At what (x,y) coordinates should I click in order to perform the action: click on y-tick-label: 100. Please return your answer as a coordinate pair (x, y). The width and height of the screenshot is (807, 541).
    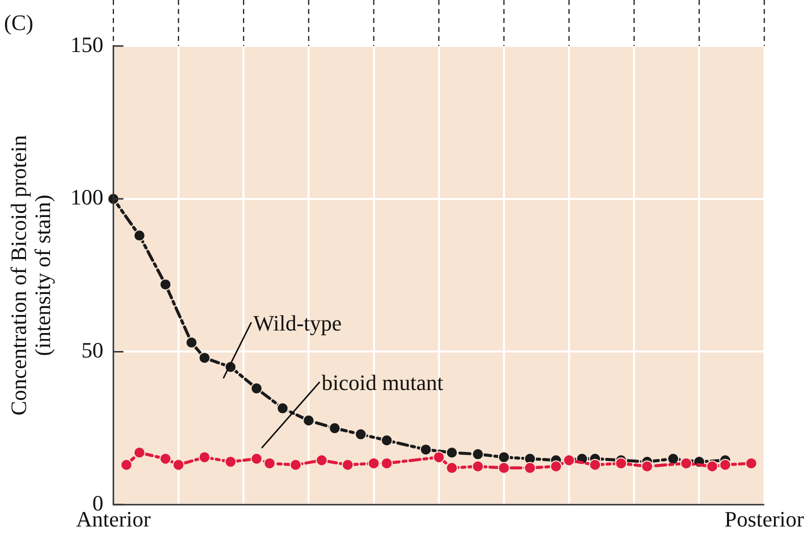
    Looking at the image, I should click on (87, 197).